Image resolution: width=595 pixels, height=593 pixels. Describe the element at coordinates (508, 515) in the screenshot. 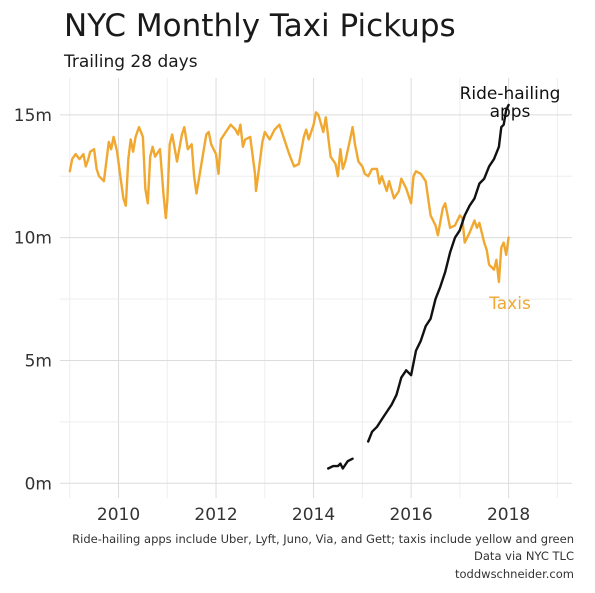

I see `x-tick-label: 2018` at that location.